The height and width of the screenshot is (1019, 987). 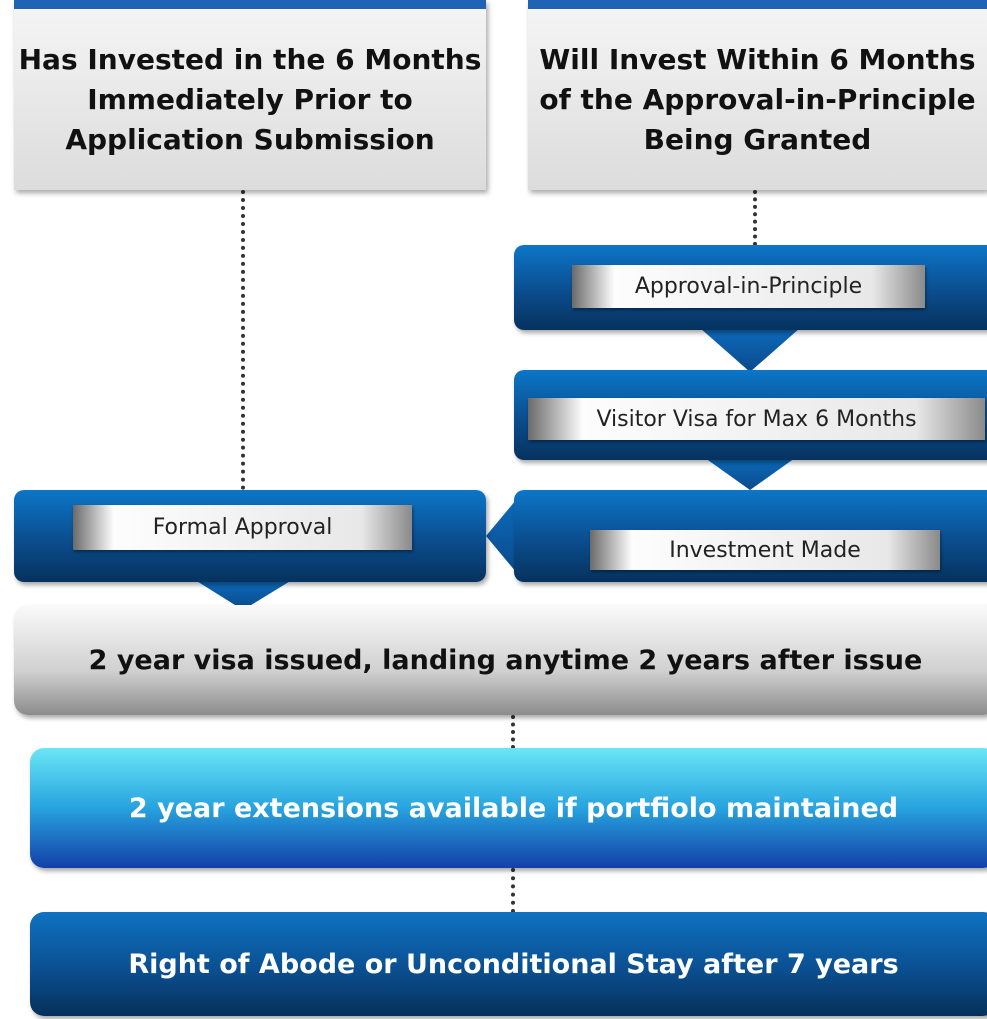 I want to click on step-label: Formal Approval, so click(x=242, y=527).